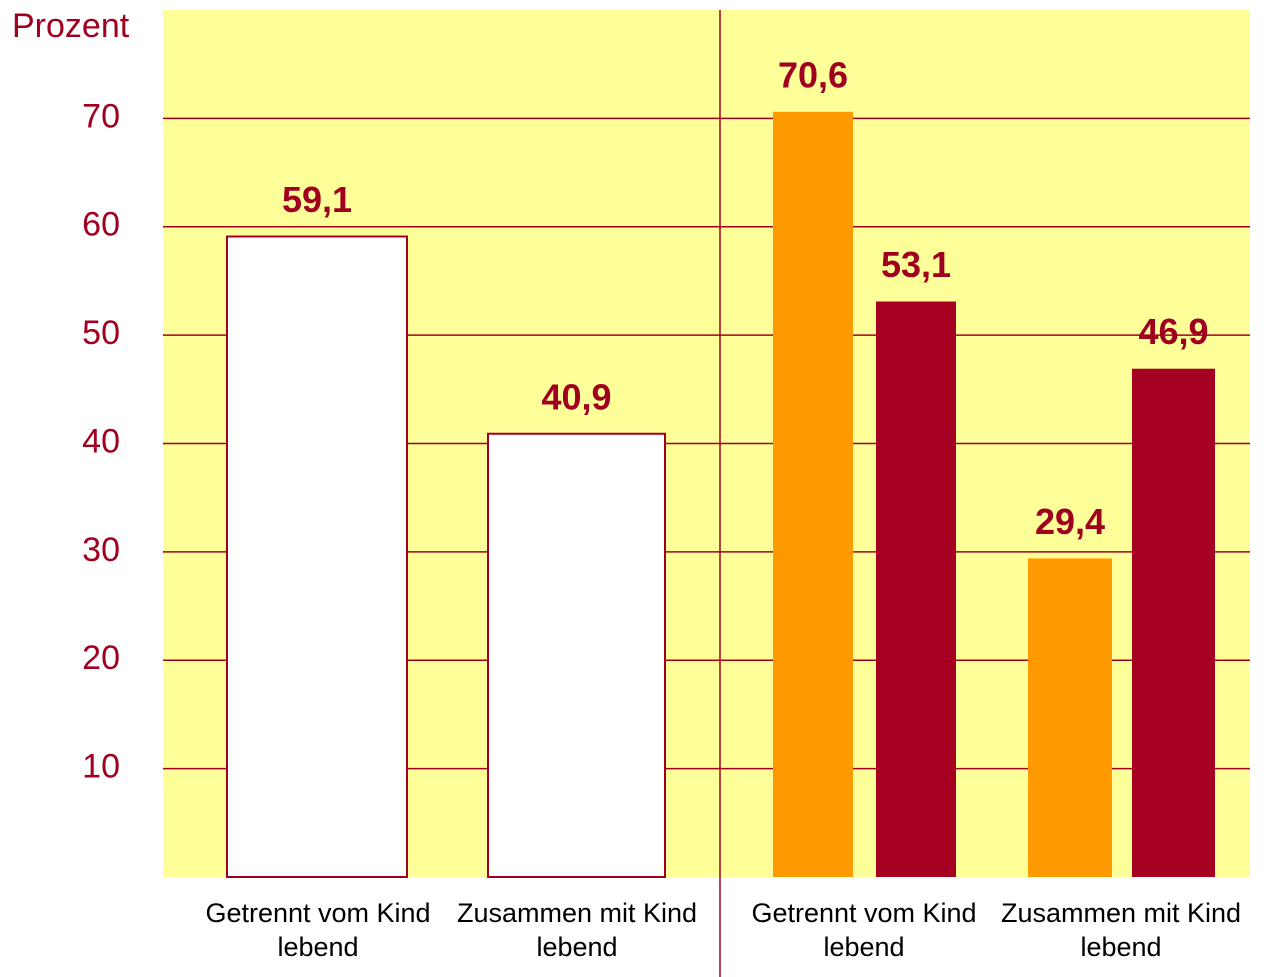 The image size is (1274, 977). Describe the element at coordinates (101, 116) in the screenshot. I see `y-tick-label: 70` at that location.